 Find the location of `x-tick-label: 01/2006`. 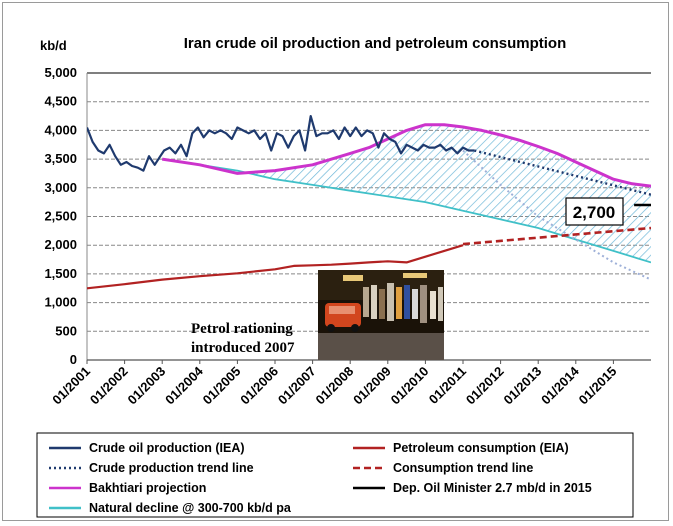

x-tick-label: 01/2006 is located at coordinates (259, 386).